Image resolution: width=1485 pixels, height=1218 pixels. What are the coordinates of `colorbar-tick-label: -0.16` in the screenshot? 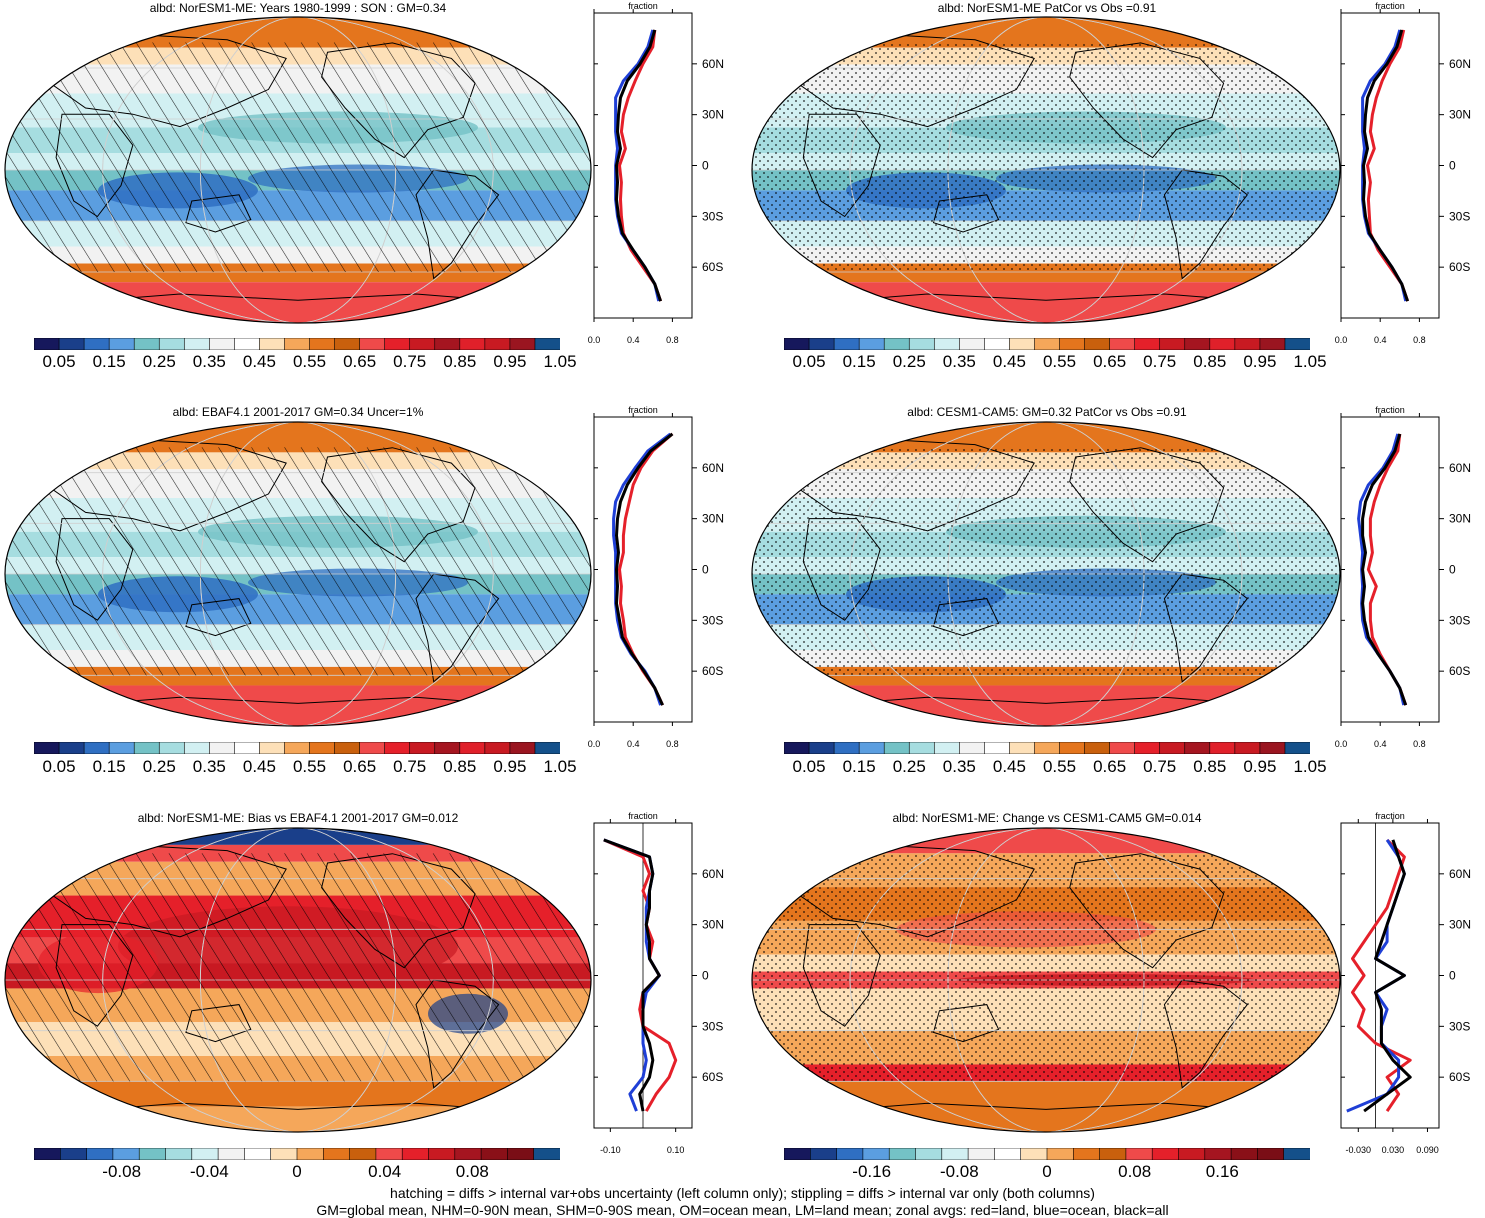 It's located at (872, 1171).